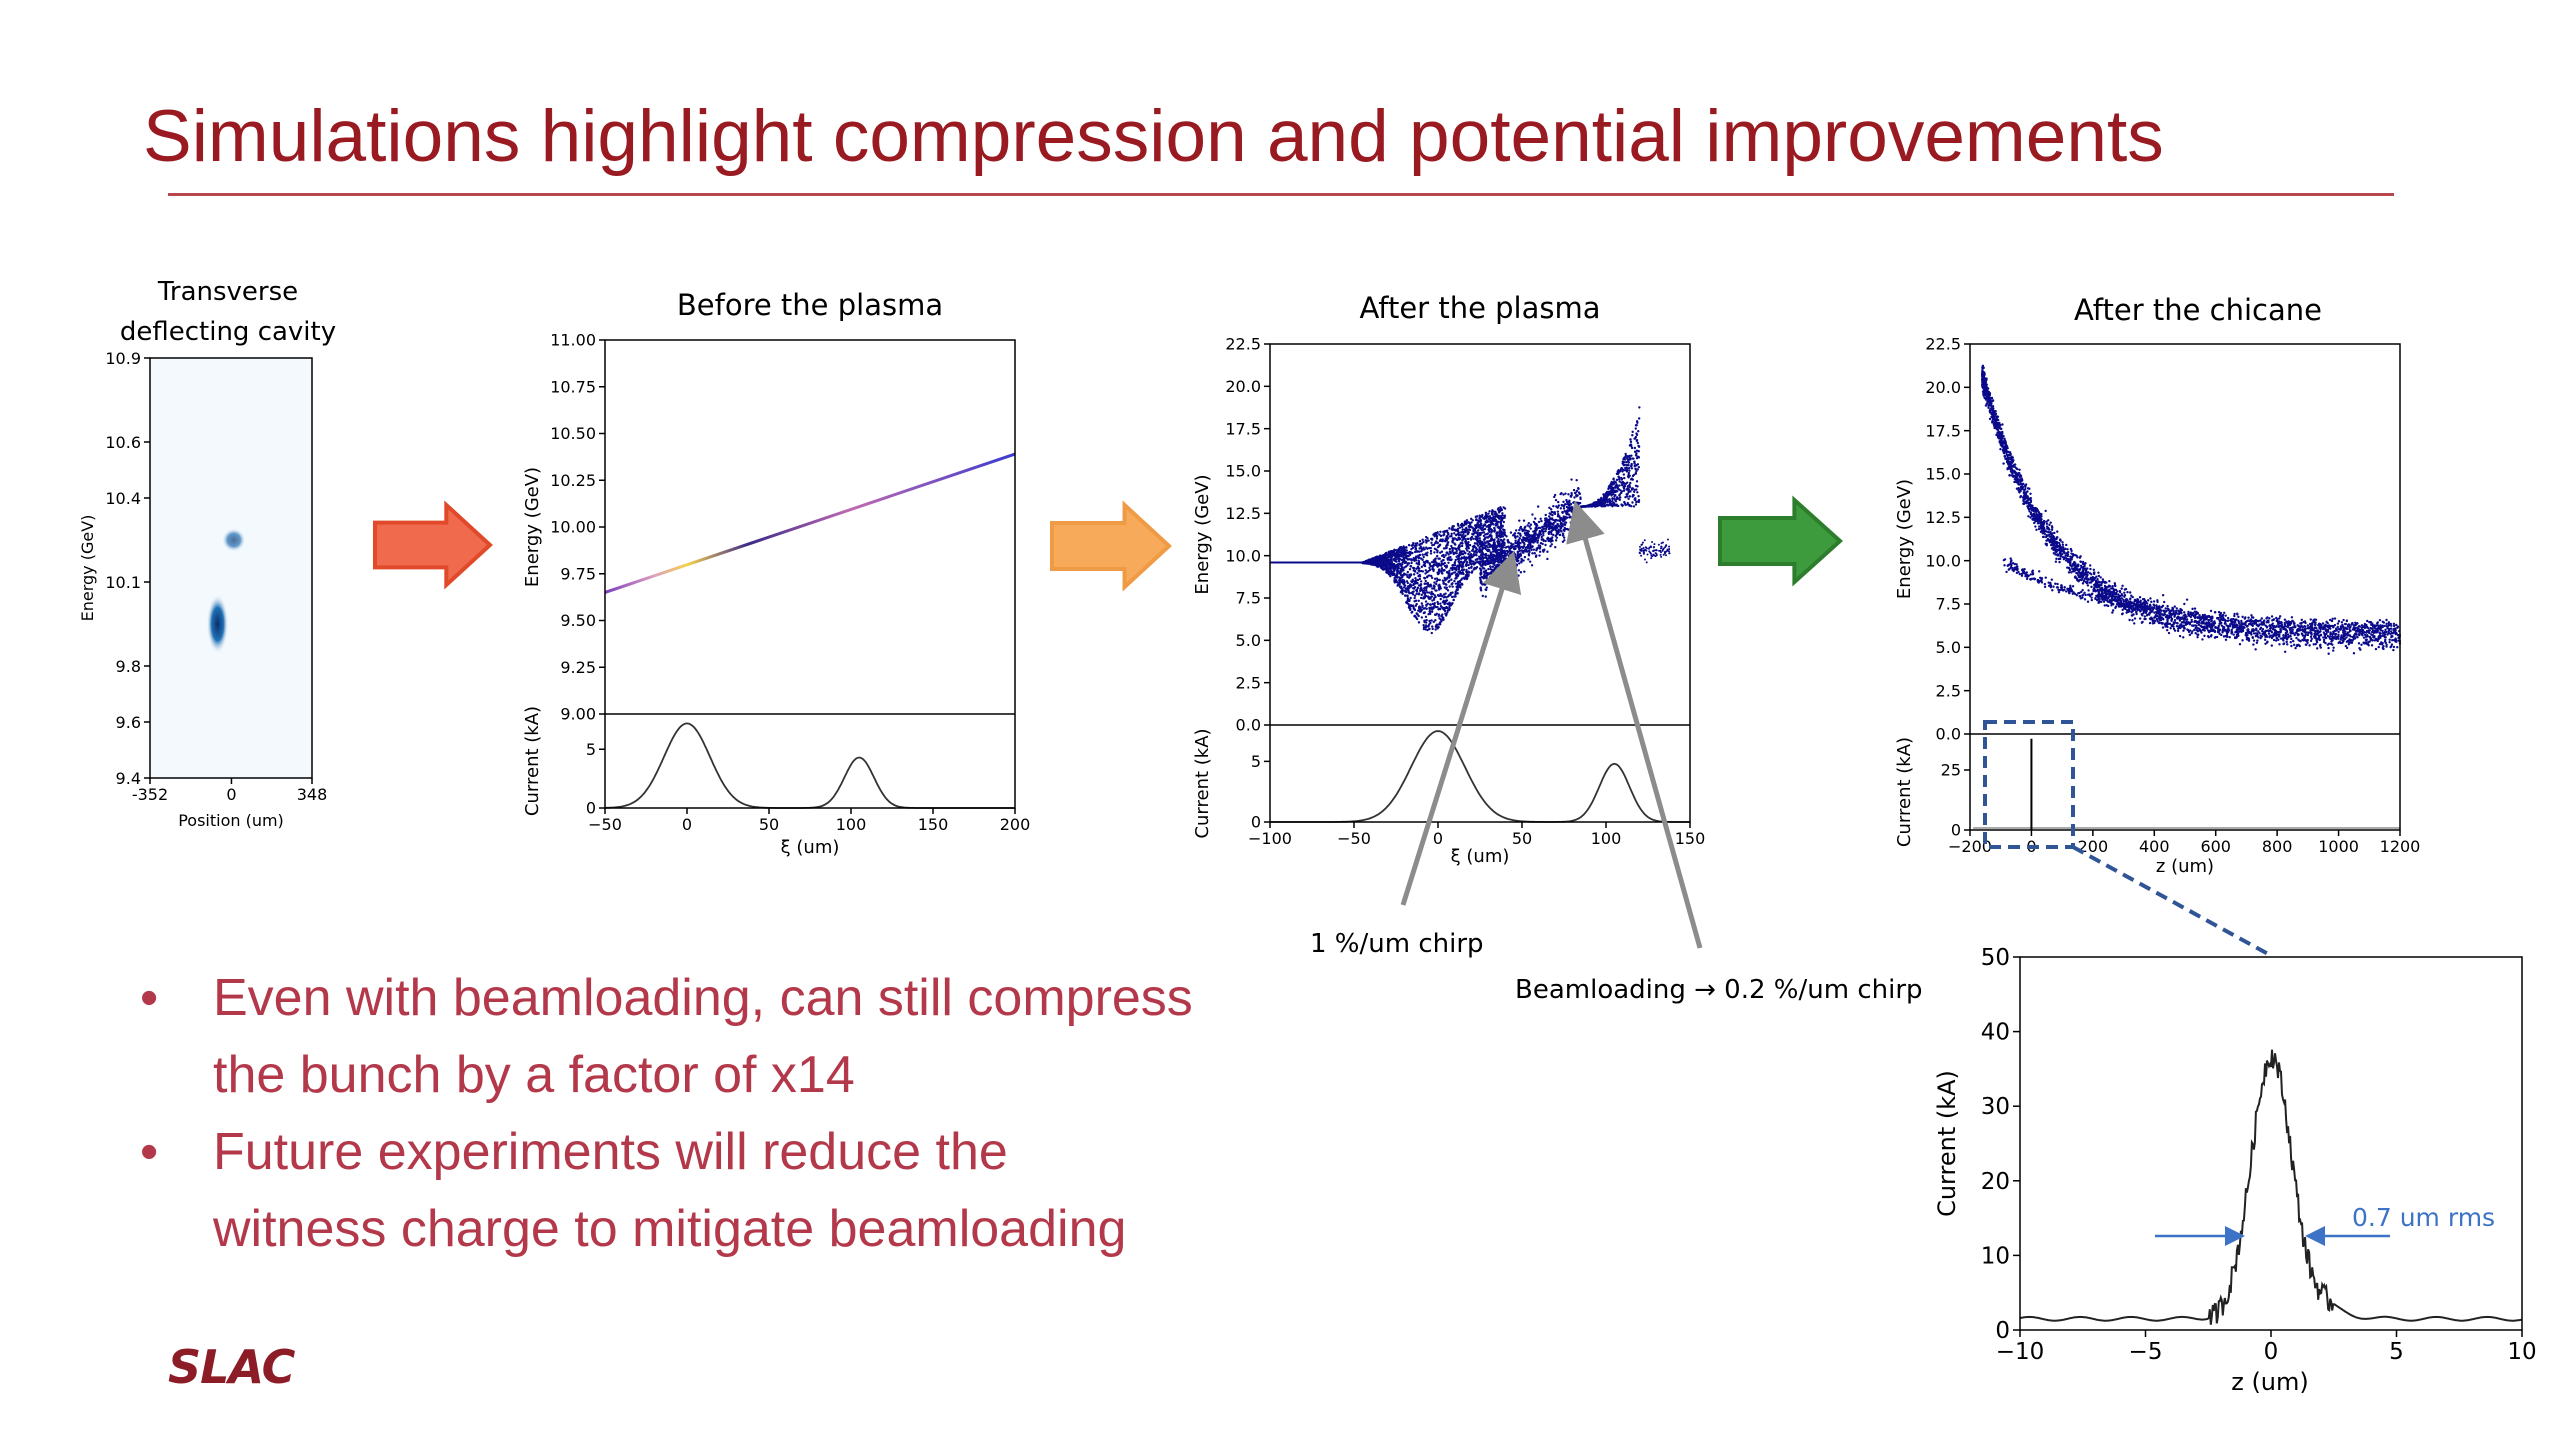 Image resolution: width=2560 pixels, height=1440 pixels. What do you see at coordinates (573, 527) in the screenshot?
I see `y-top-tick-label: 10.00` at bounding box center [573, 527].